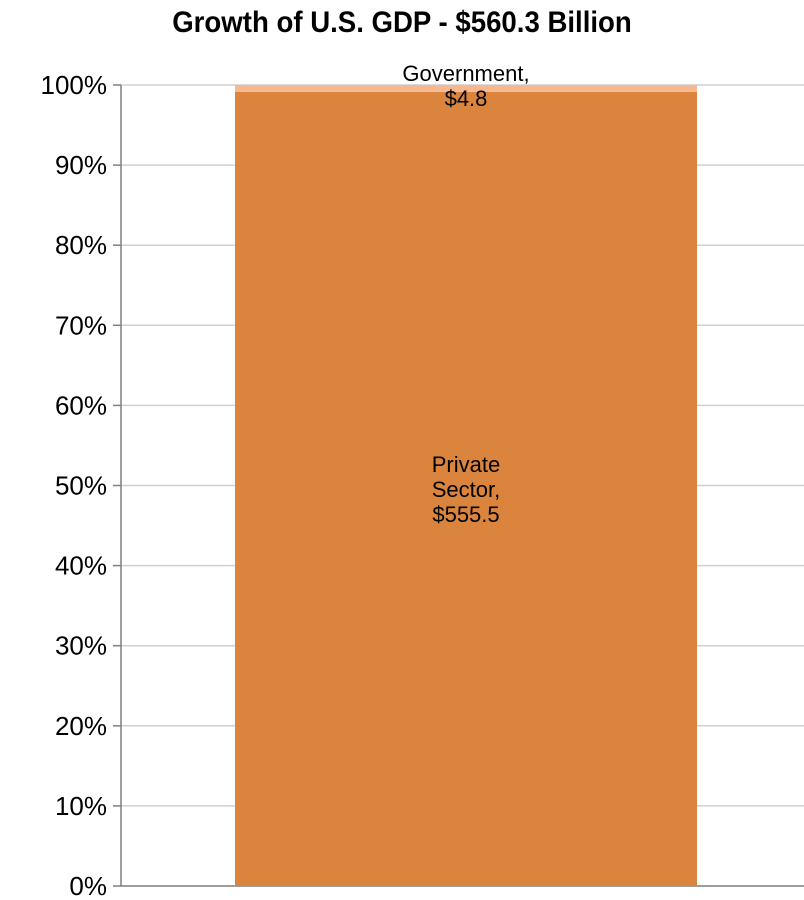 The image size is (804, 900). I want to click on y-tick-label: 40%, so click(81, 566).